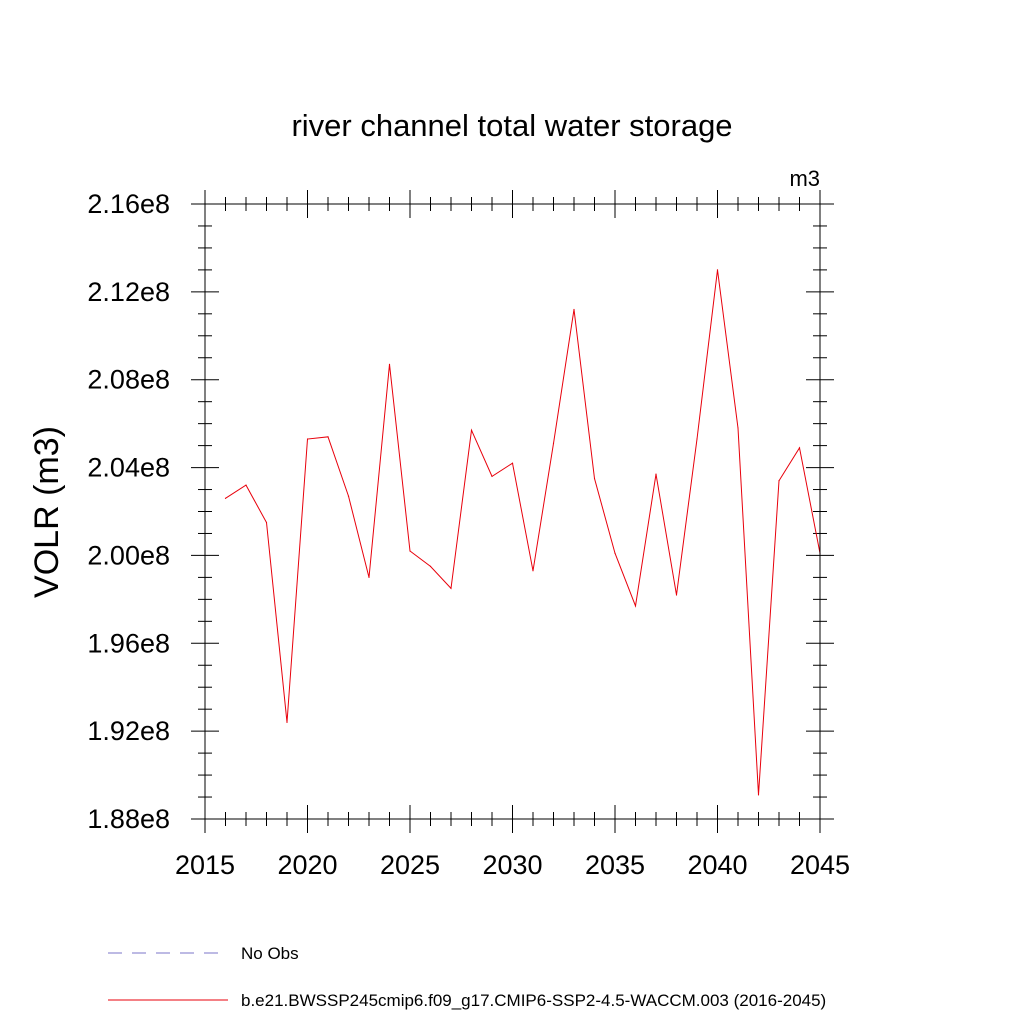 Image resolution: width=1024 pixels, height=1024 pixels. What do you see at coordinates (511, 125) in the screenshot?
I see `chart-title: river channel total water storage` at bounding box center [511, 125].